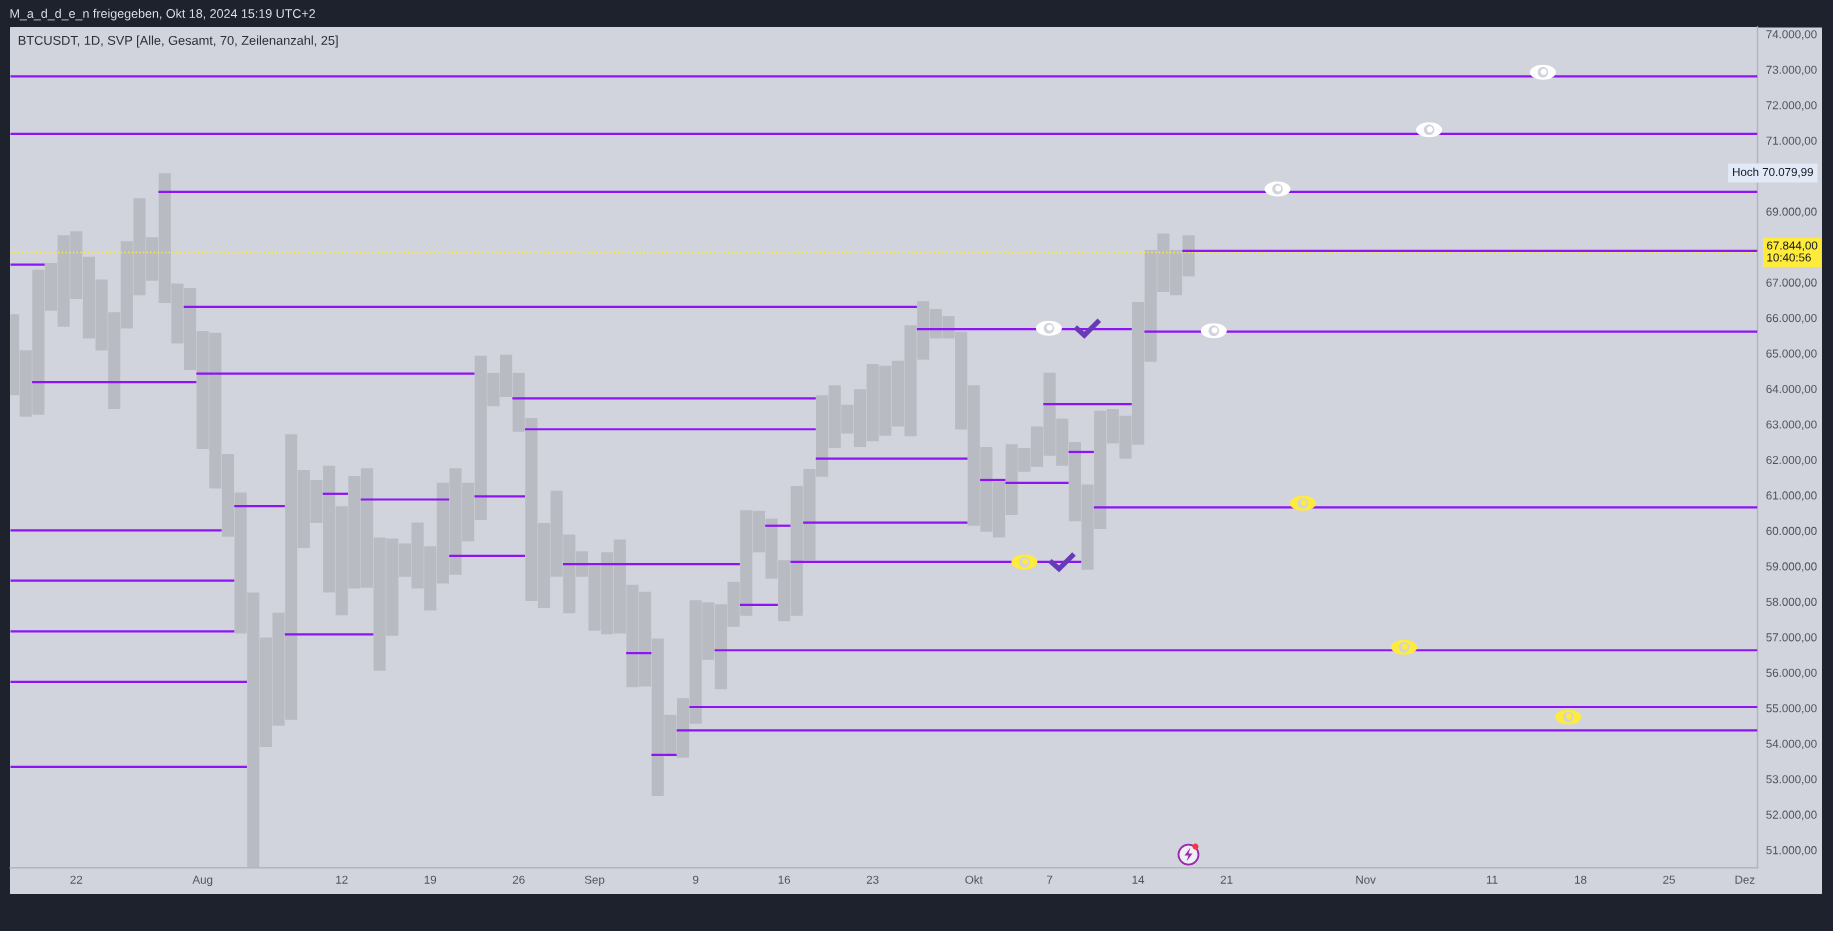 This screenshot has height=931, width=1833. Describe the element at coordinates (1791, 354) in the screenshot. I see `y-tick-label: 65.000,00` at that location.